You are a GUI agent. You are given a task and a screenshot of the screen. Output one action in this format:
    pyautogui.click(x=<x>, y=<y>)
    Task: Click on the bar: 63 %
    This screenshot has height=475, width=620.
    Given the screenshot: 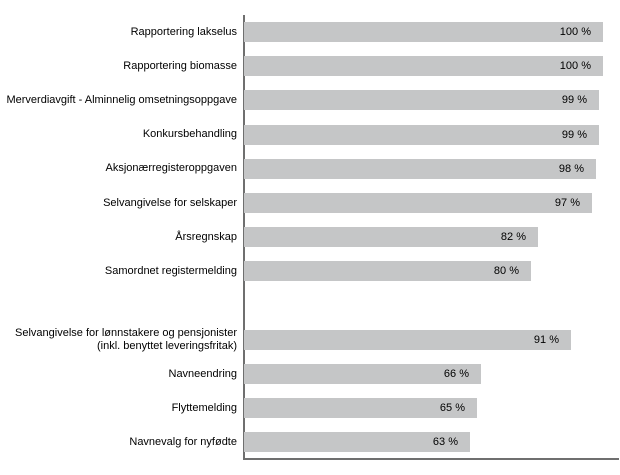 What is the action you would take?
    pyautogui.click(x=357, y=442)
    